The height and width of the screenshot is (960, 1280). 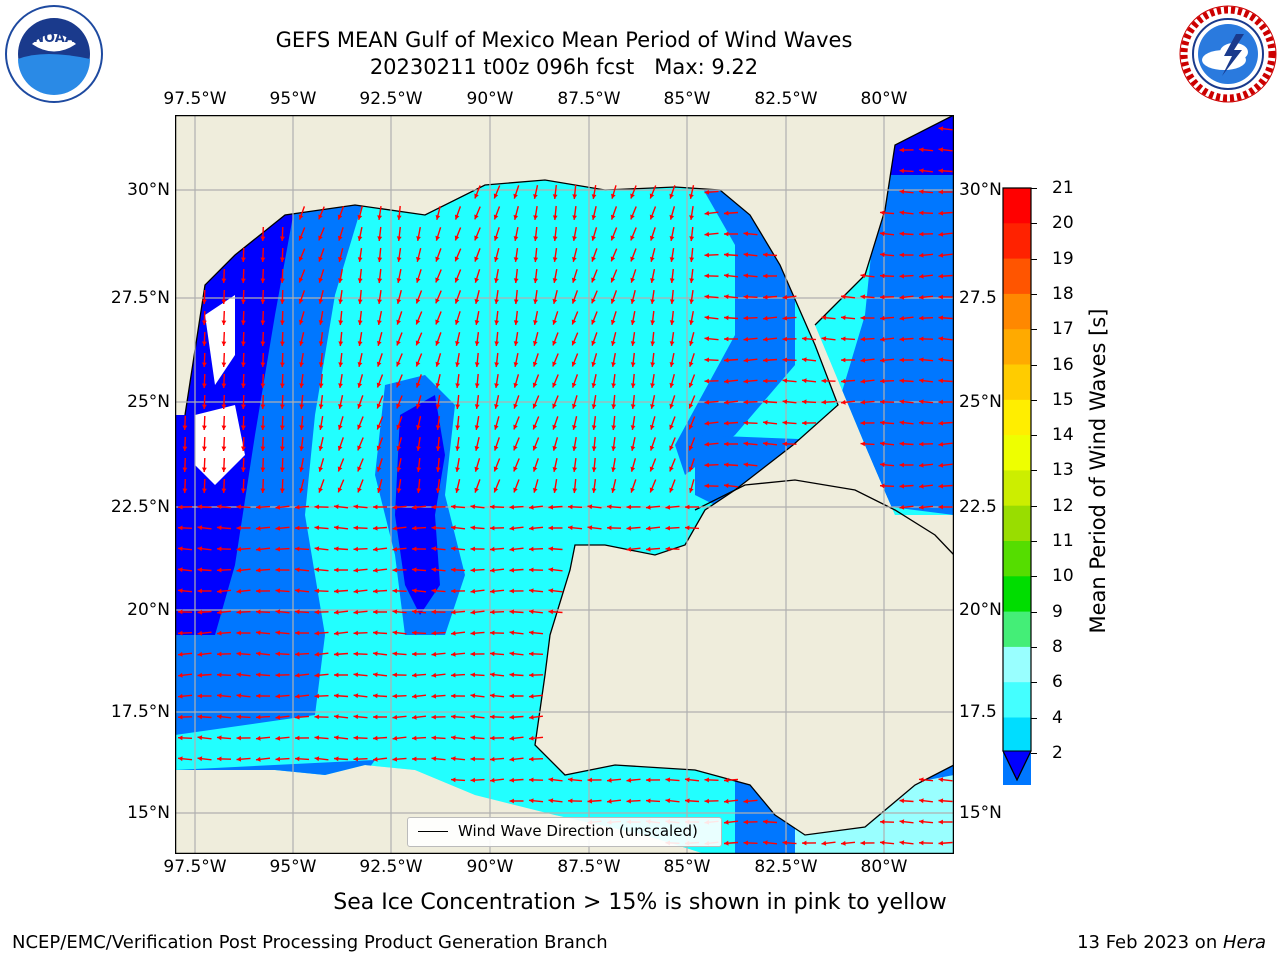 I want to click on lon-label-top: 97.5°W, so click(x=195, y=99).